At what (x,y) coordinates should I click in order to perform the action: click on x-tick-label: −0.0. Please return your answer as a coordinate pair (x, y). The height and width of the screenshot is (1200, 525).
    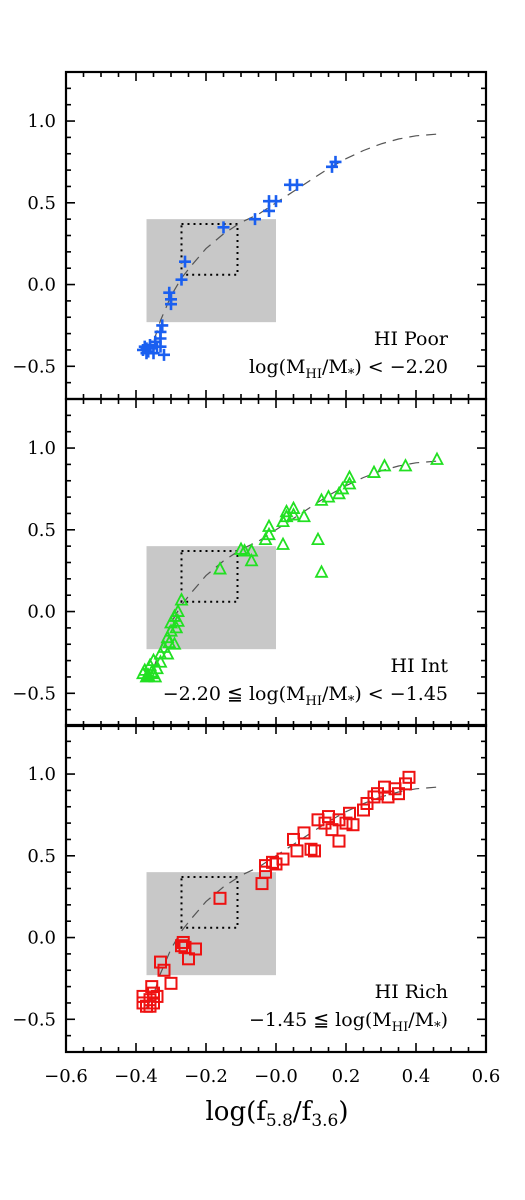
    Looking at the image, I should click on (276, 1076).